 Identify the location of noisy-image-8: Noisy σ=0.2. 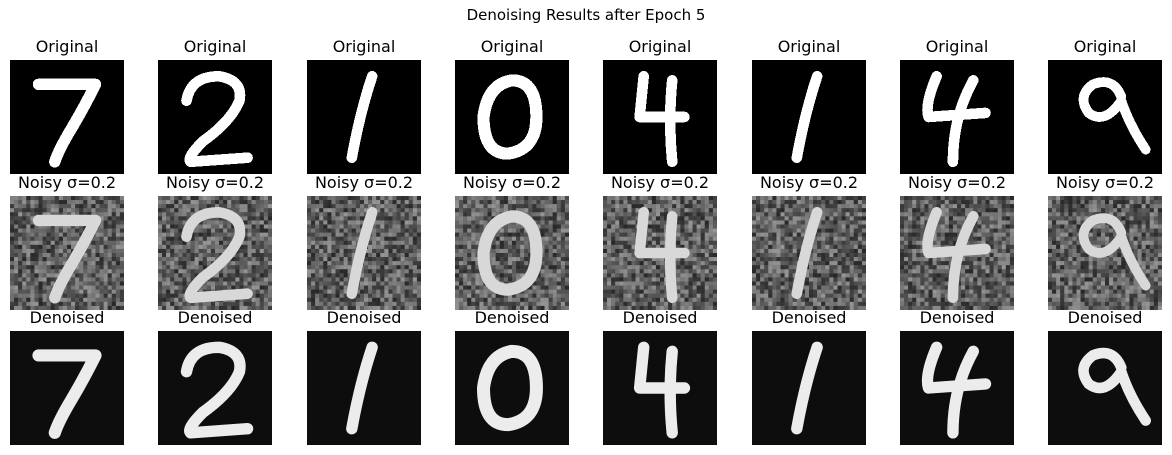
(1105, 241).